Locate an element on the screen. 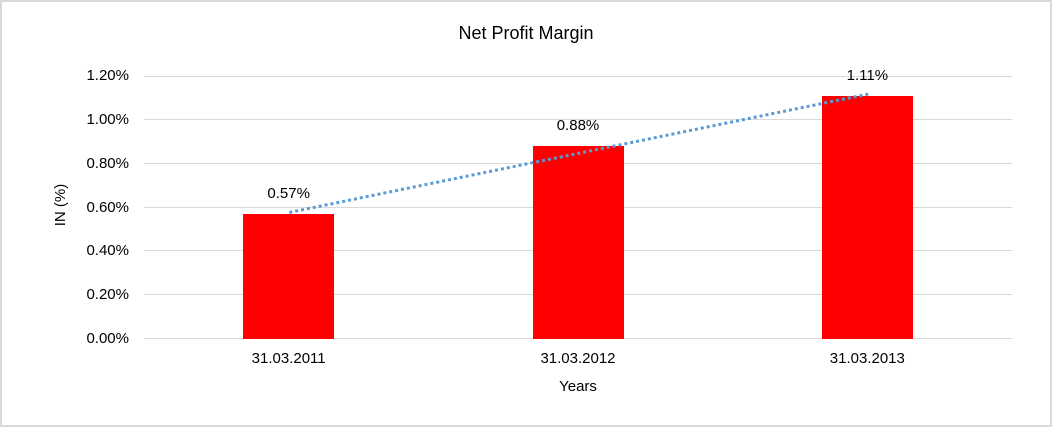  x-axis-tick-label: 31.03.2011 is located at coordinates (288, 358).